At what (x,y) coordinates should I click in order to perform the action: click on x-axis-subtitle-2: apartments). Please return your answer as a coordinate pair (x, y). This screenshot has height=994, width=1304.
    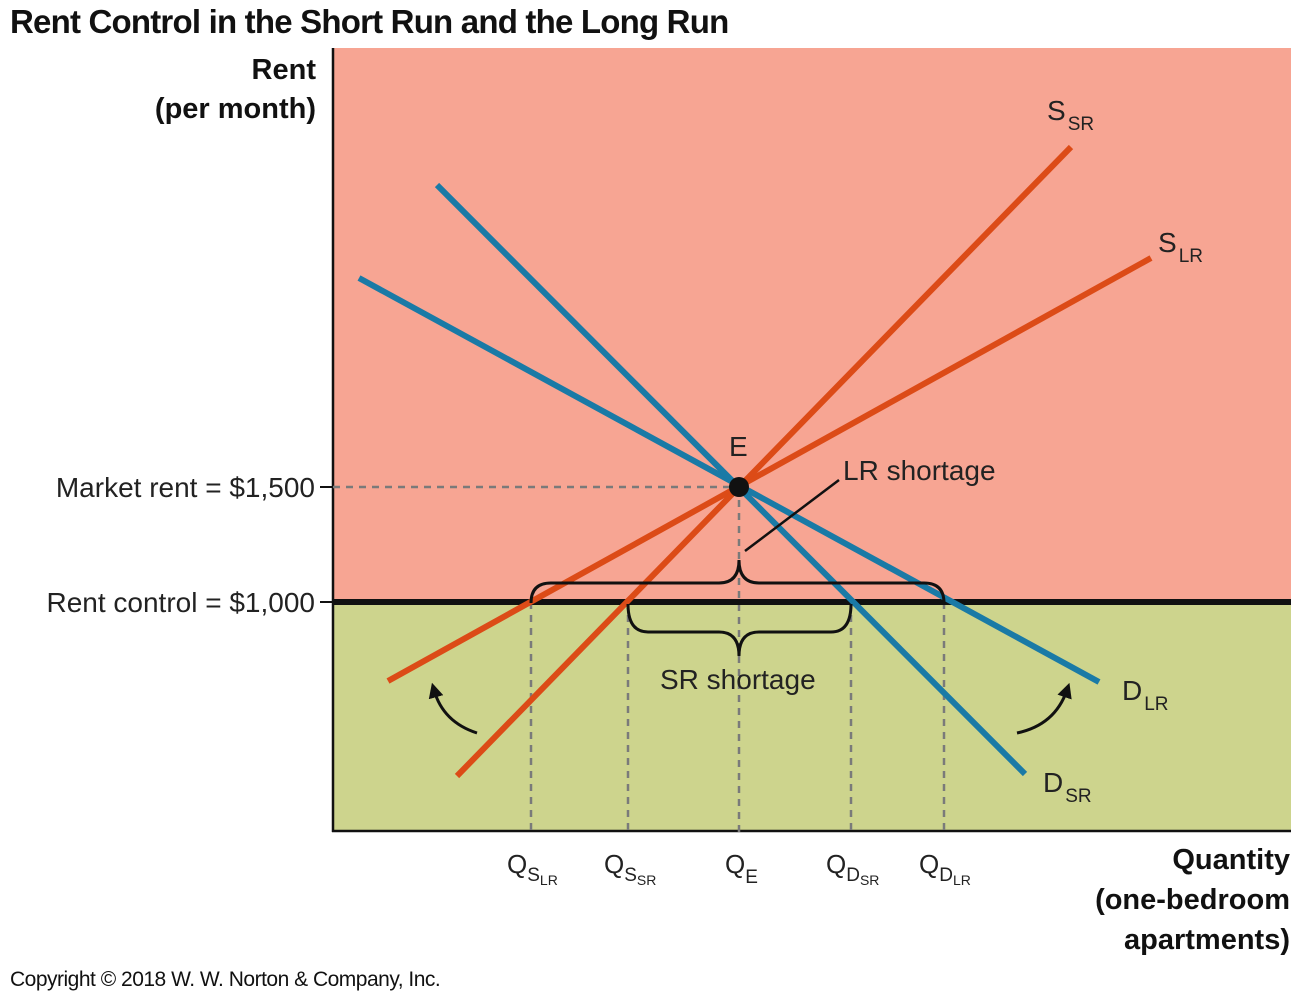
    Looking at the image, I should click on (1207, 940).